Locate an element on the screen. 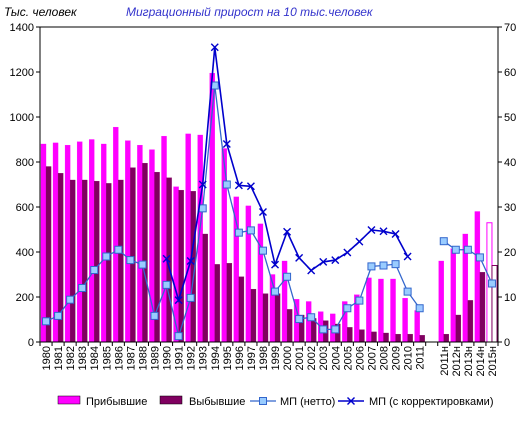 The height and width of the screenshot is (423, 527). legend-marker is located at coordinates (263, 401).